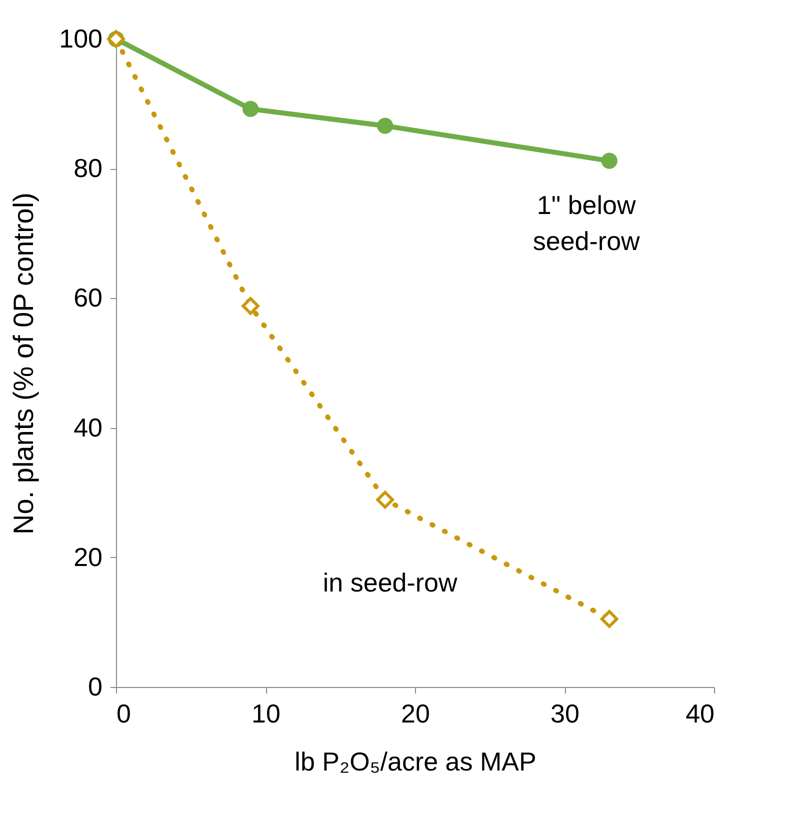 The width and height of the screenshot is (811, 832). I want to click on x-tick-label: 40, so click(700, 713).